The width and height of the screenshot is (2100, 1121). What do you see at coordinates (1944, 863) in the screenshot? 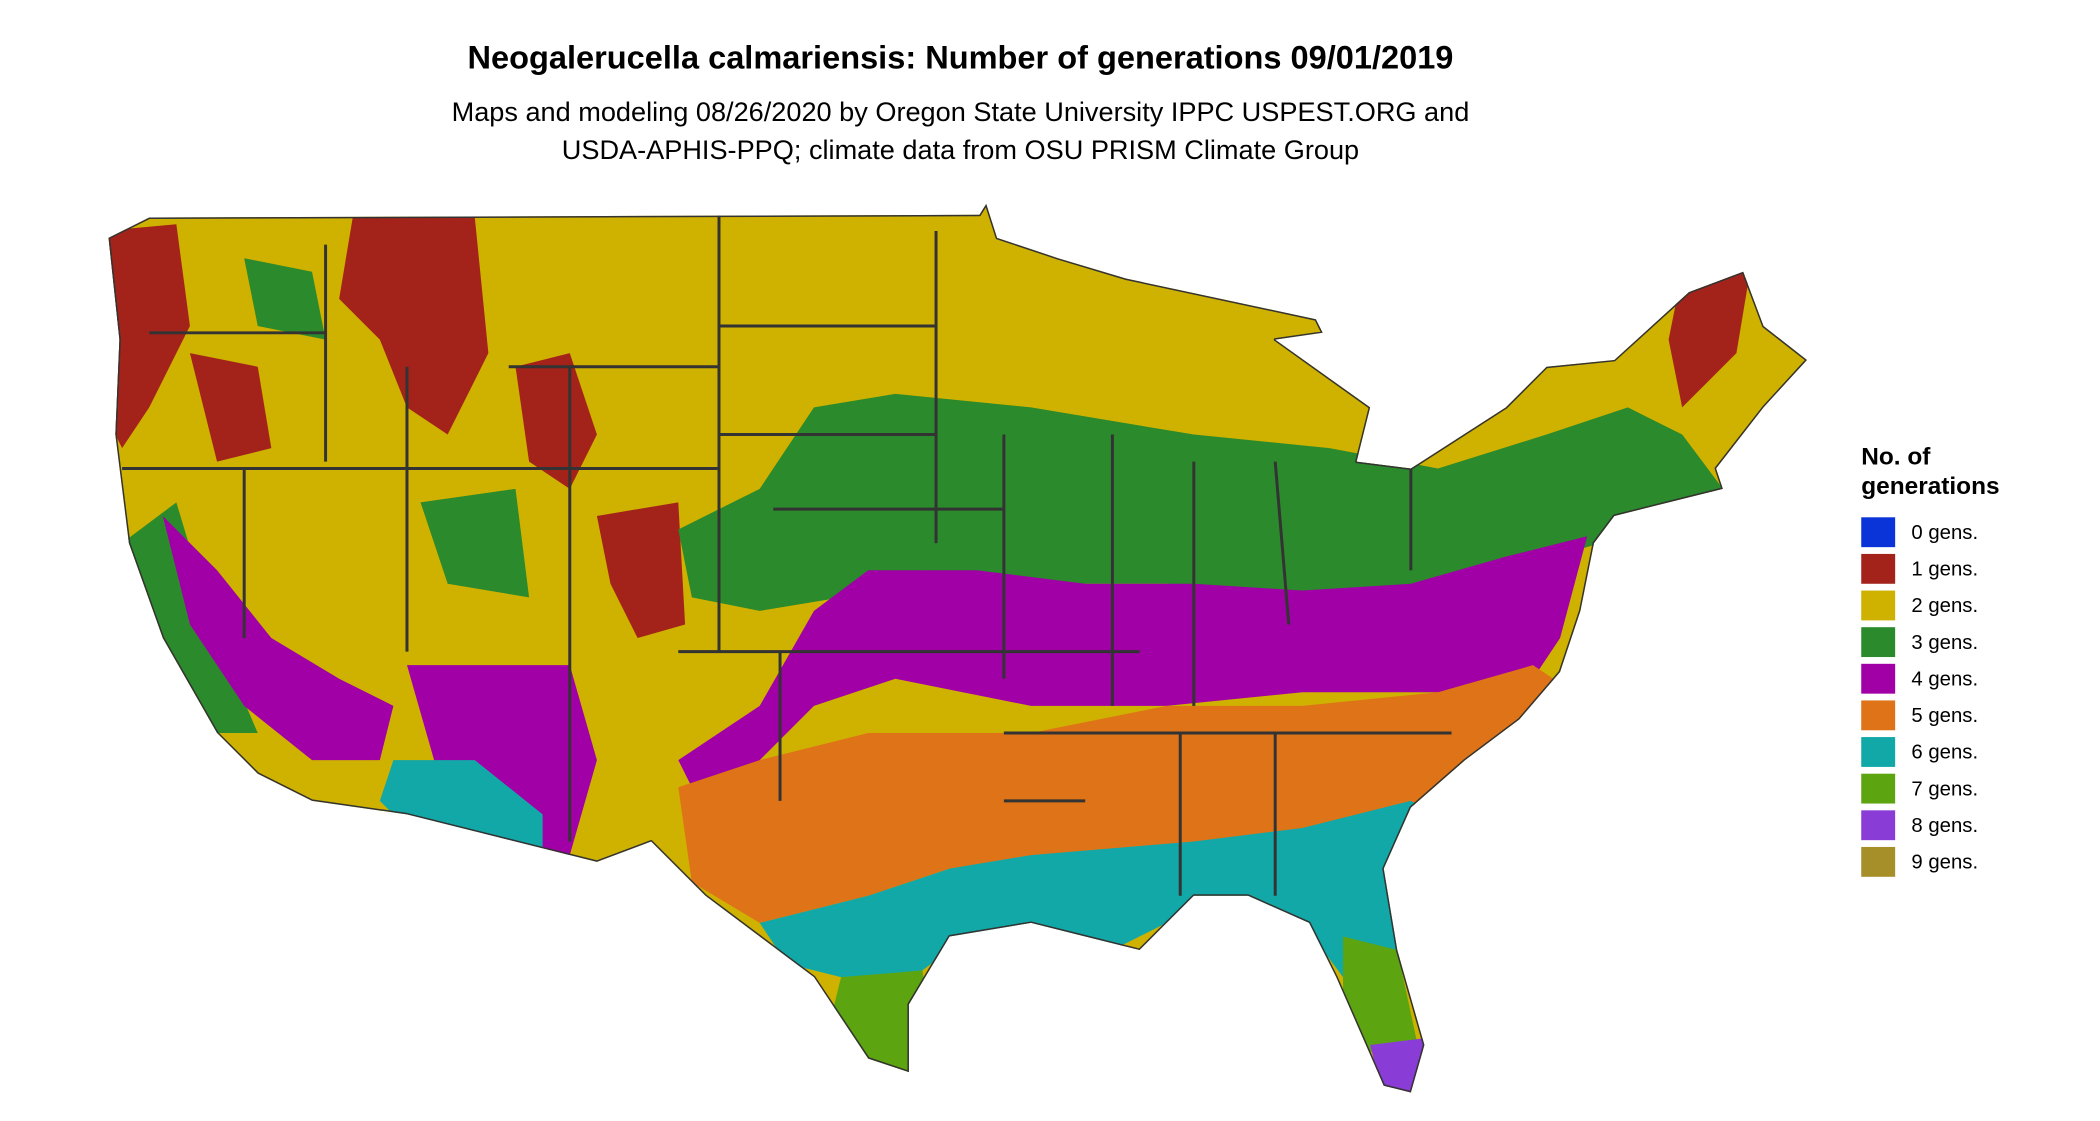
I see `legend-label: 9 gens.` at bounding box center [1944, 863].